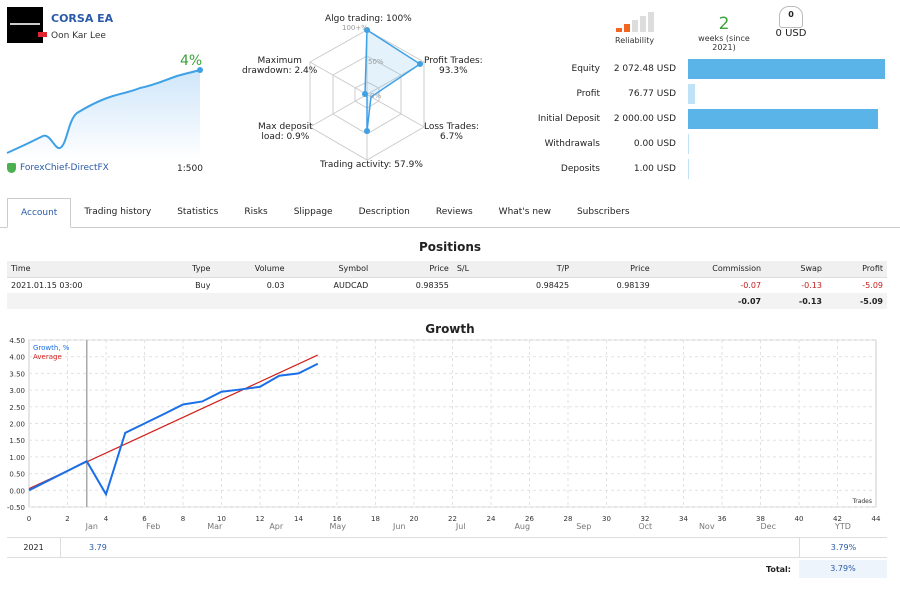  I want to click on weeks-stat: 2 weeks (since 2021), so click(724, 33).